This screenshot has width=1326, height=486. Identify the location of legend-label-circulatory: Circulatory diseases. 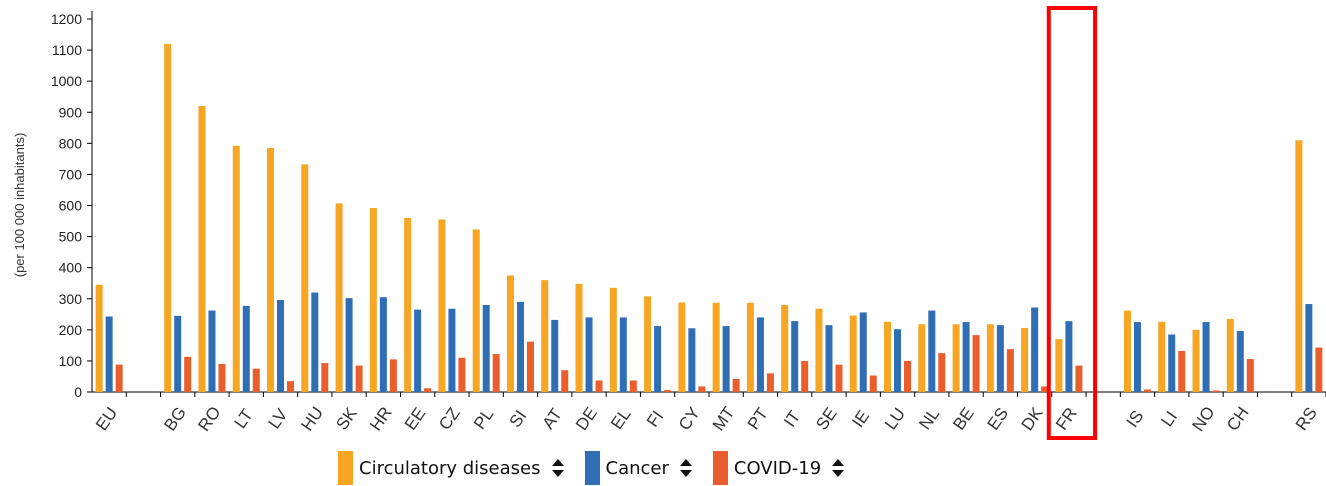
(450, 468).